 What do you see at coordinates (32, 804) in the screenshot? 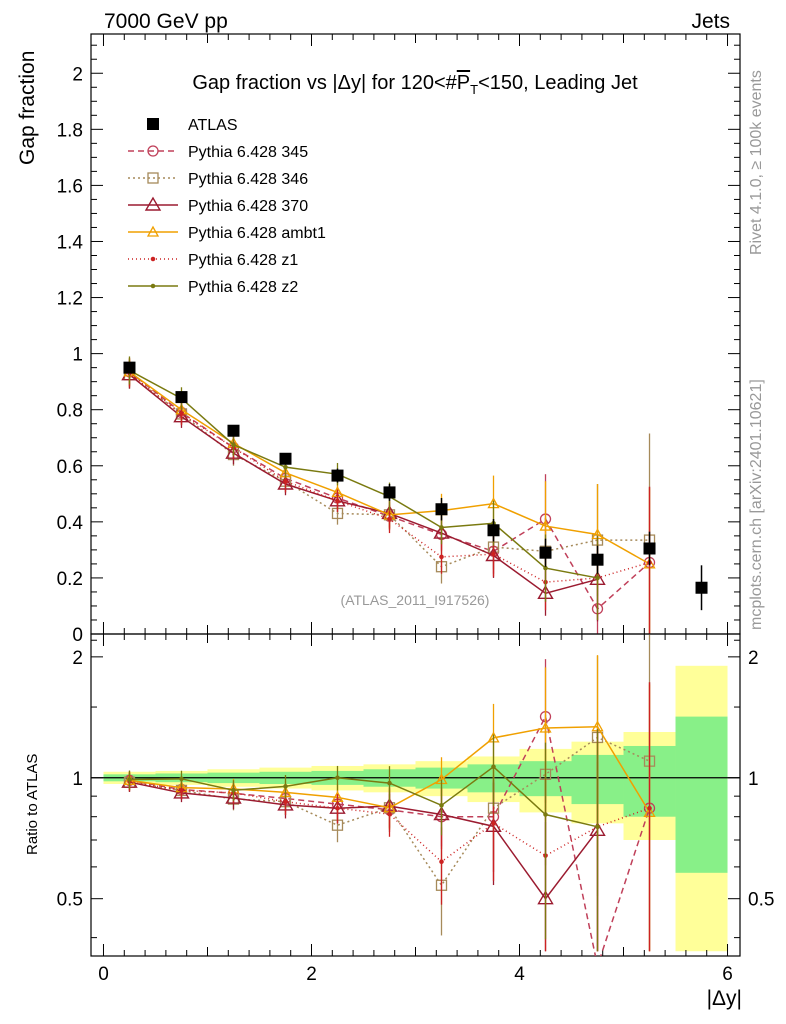
I see `ratio-y-axis-label: Ratio to ATLAS` at bounding box center [32, 804].